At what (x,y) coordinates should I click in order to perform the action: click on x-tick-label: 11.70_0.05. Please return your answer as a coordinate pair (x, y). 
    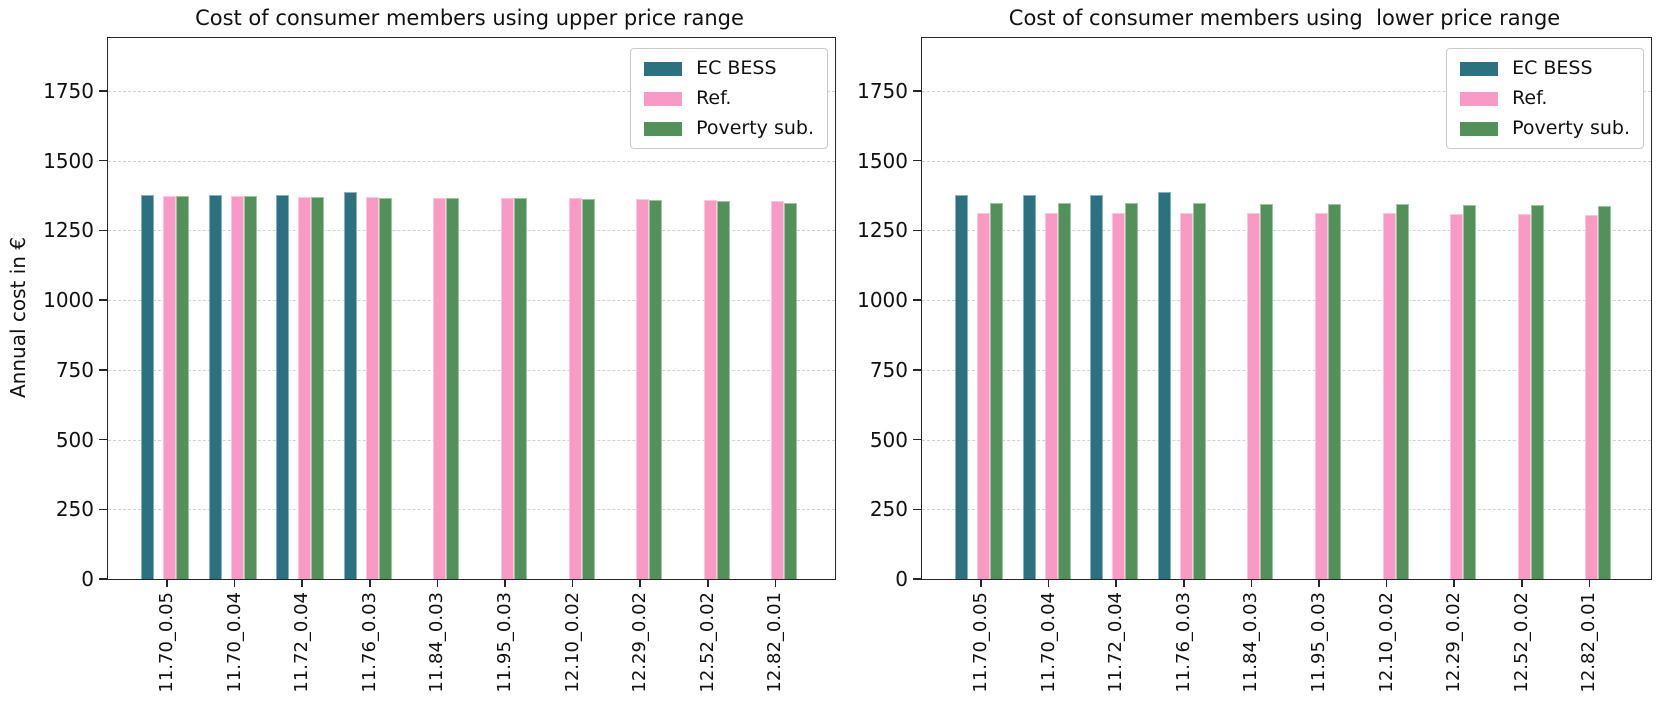
    Looking at the image, I should click on (166, 642).